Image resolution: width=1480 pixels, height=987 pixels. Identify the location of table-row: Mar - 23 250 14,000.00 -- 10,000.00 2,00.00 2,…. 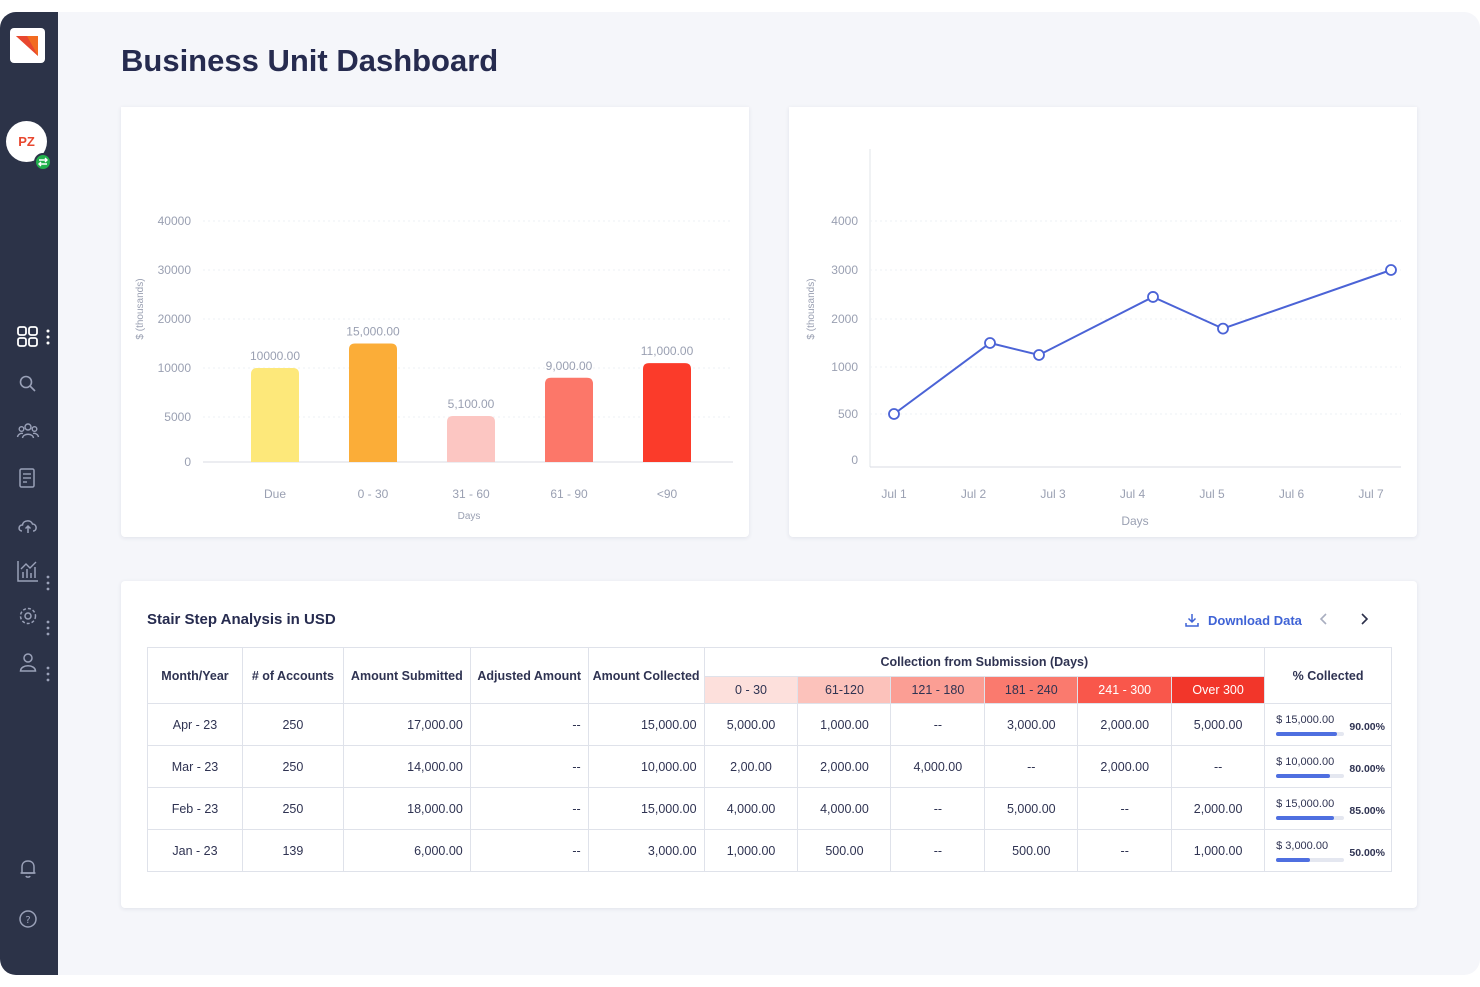
(769, 766).